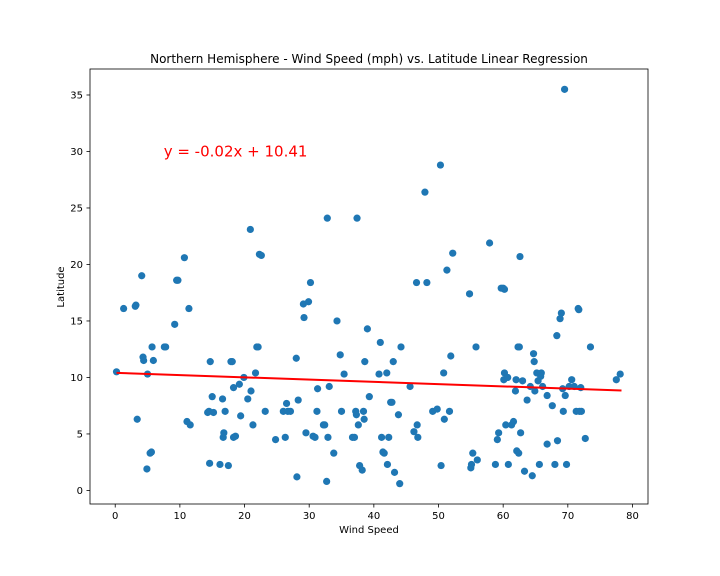 The width and height of the screenshot is (720, 576). What do you see at coordinates (76, 95) in the screenshot?
I see `y-tick-label: 35` at bounding box center [76, 95].